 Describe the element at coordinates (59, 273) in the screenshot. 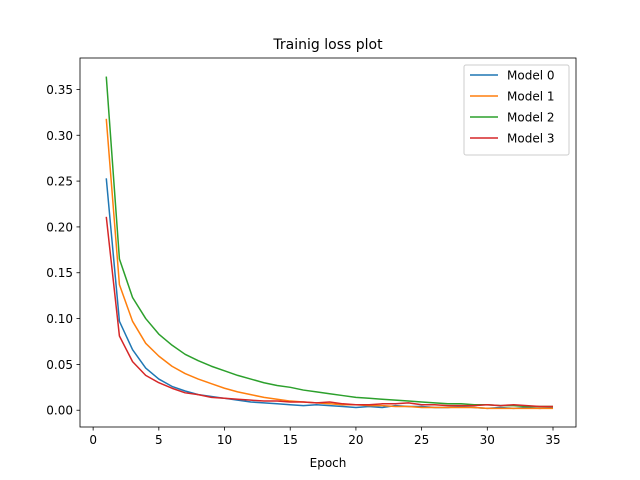

I see `y-tick-label-0.15: 0.15` at that location.